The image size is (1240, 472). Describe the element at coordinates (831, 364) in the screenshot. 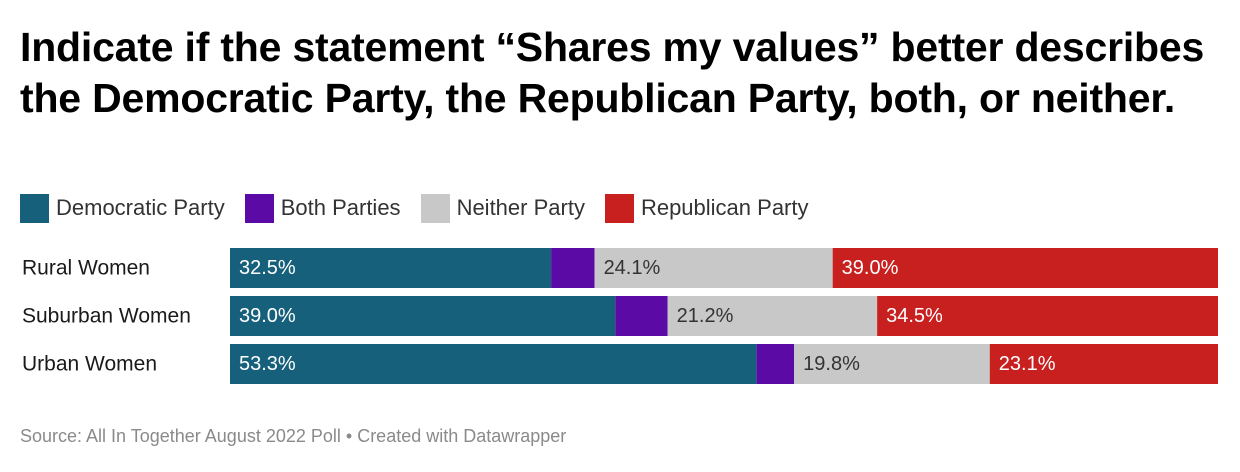

I see `data-label-neither-party-urban-women: 19.8%` at that location.